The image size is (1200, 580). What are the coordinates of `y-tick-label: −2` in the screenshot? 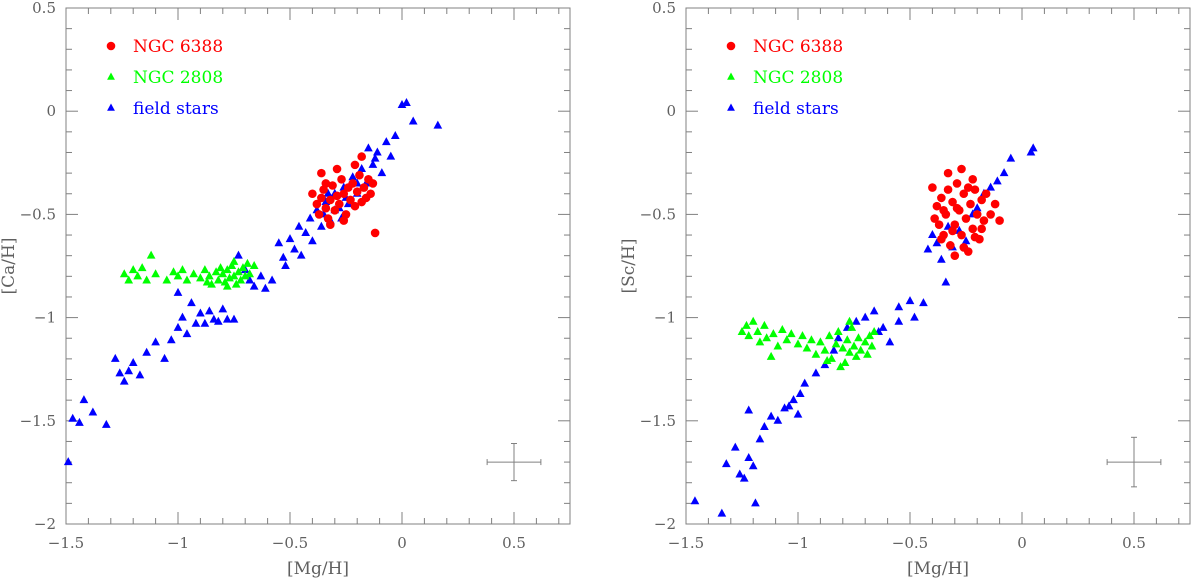 It's located at (665, 524).